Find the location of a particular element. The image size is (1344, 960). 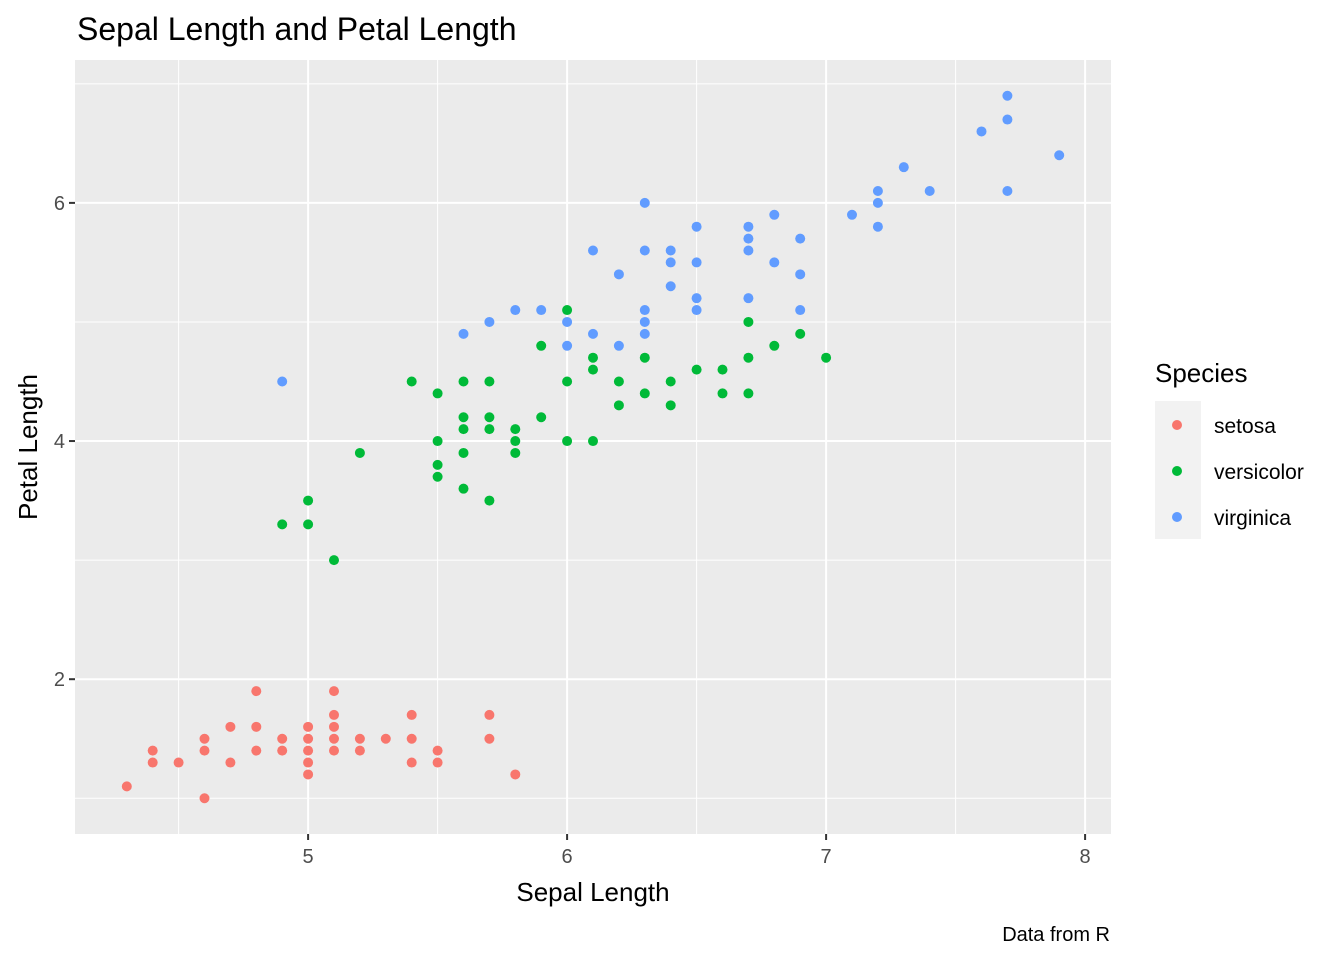

x-tick-label: 6 is located at coordinates (567, 857).